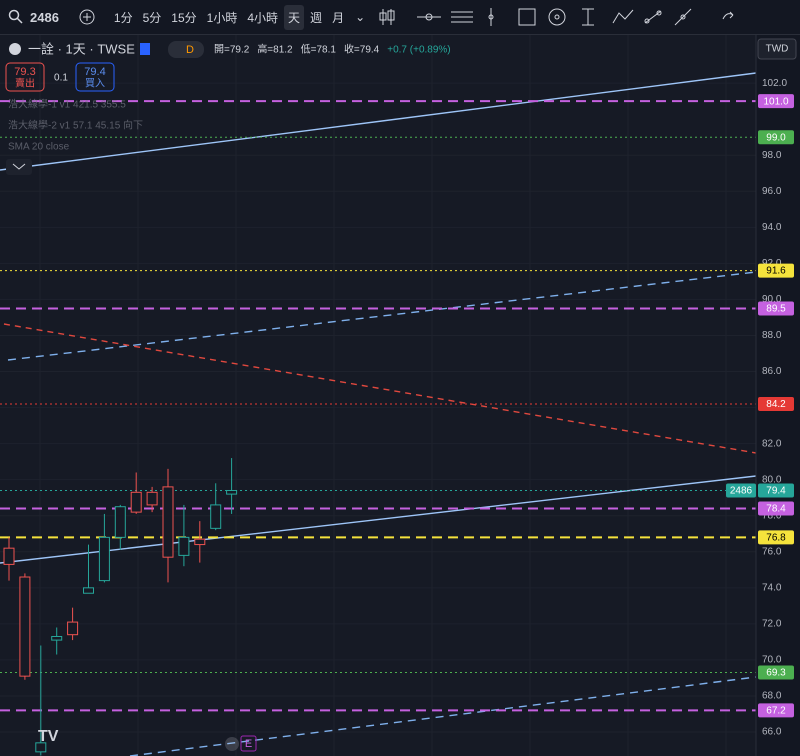  I want to click on level-label: 67.2, so click(776, 711).